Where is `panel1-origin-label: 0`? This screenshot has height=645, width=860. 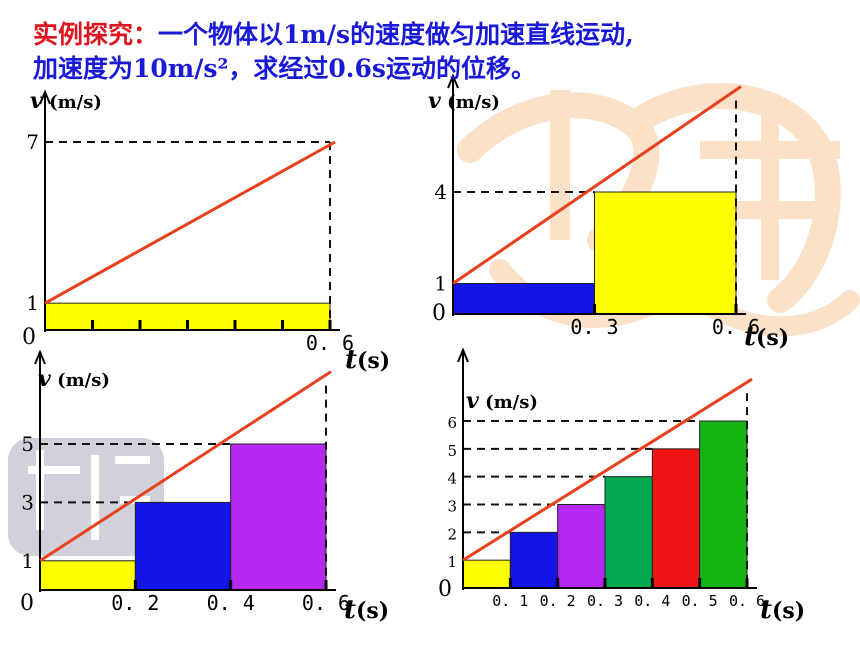
panel1-origin-label: 0 is located at coordinates (29, 337).